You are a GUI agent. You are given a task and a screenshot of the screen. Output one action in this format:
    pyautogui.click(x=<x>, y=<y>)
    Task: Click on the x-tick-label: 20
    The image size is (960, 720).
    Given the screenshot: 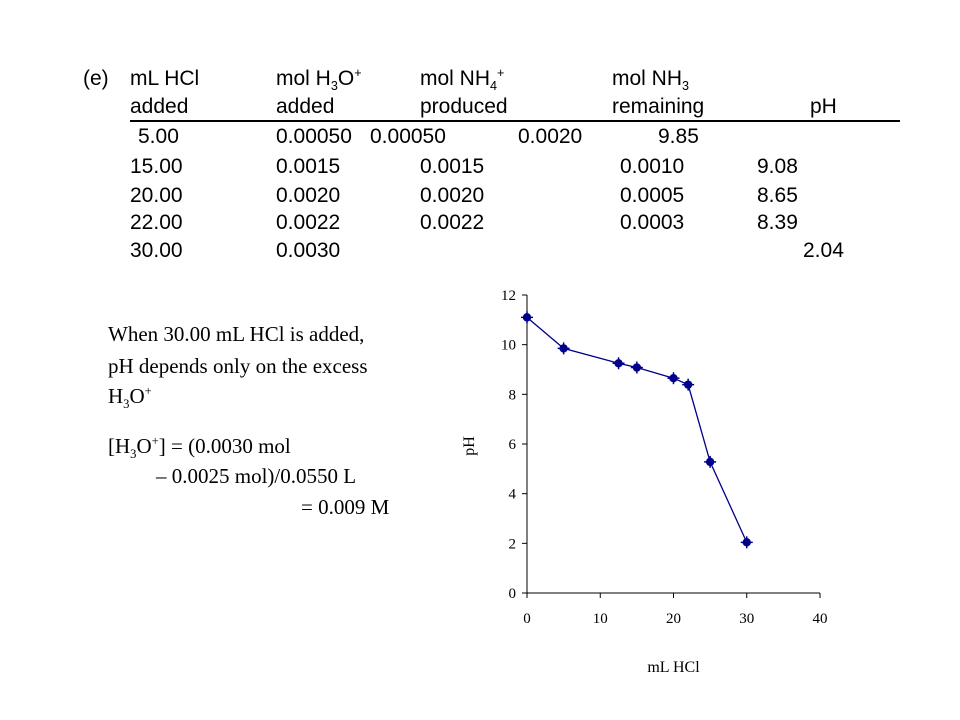 What is the action you would take?
    pyautogui.click(x=673, y=619)
    